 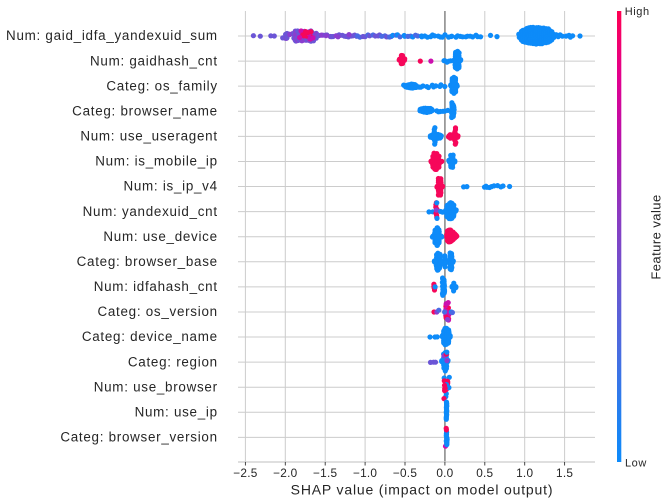 What do you see at coordinates (154, 60) in the screenshot?
I see `svg-text: Num: gaidhash_cnt` at bounding box center [154, 60].